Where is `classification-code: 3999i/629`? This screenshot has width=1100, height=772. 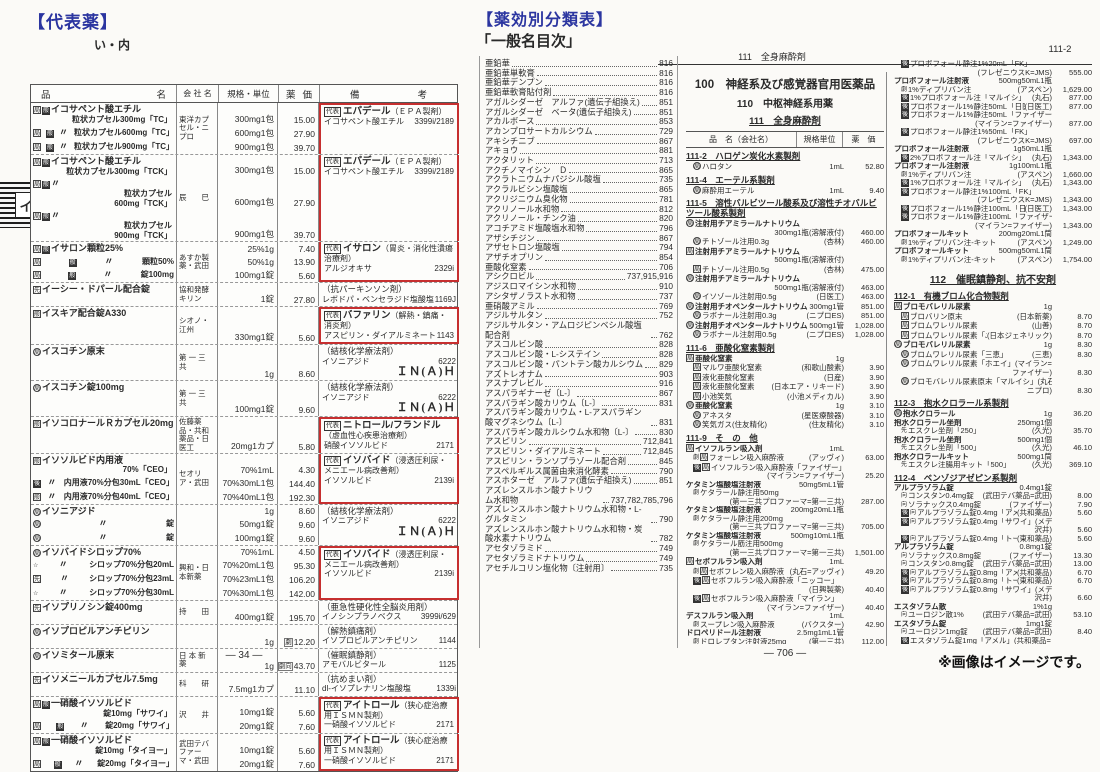
classification-code: 3999i/629 is located at coordinates (438, 616).